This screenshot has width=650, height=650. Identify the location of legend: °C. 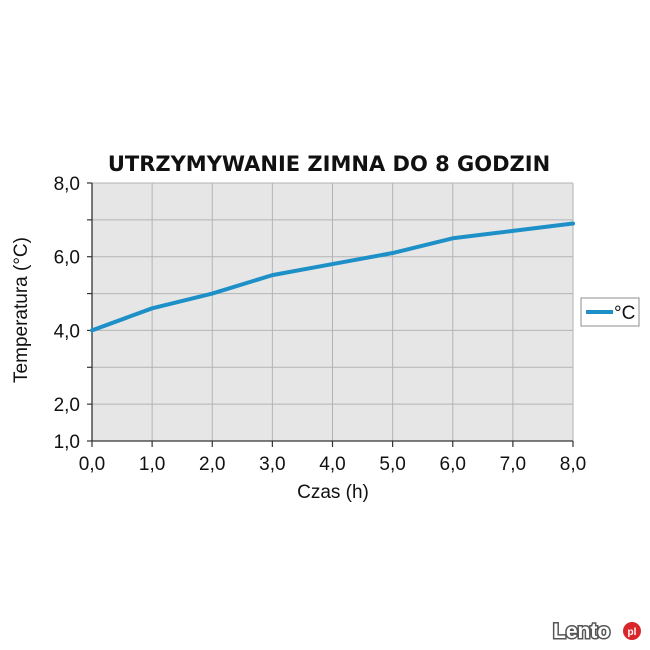
(610, 312).